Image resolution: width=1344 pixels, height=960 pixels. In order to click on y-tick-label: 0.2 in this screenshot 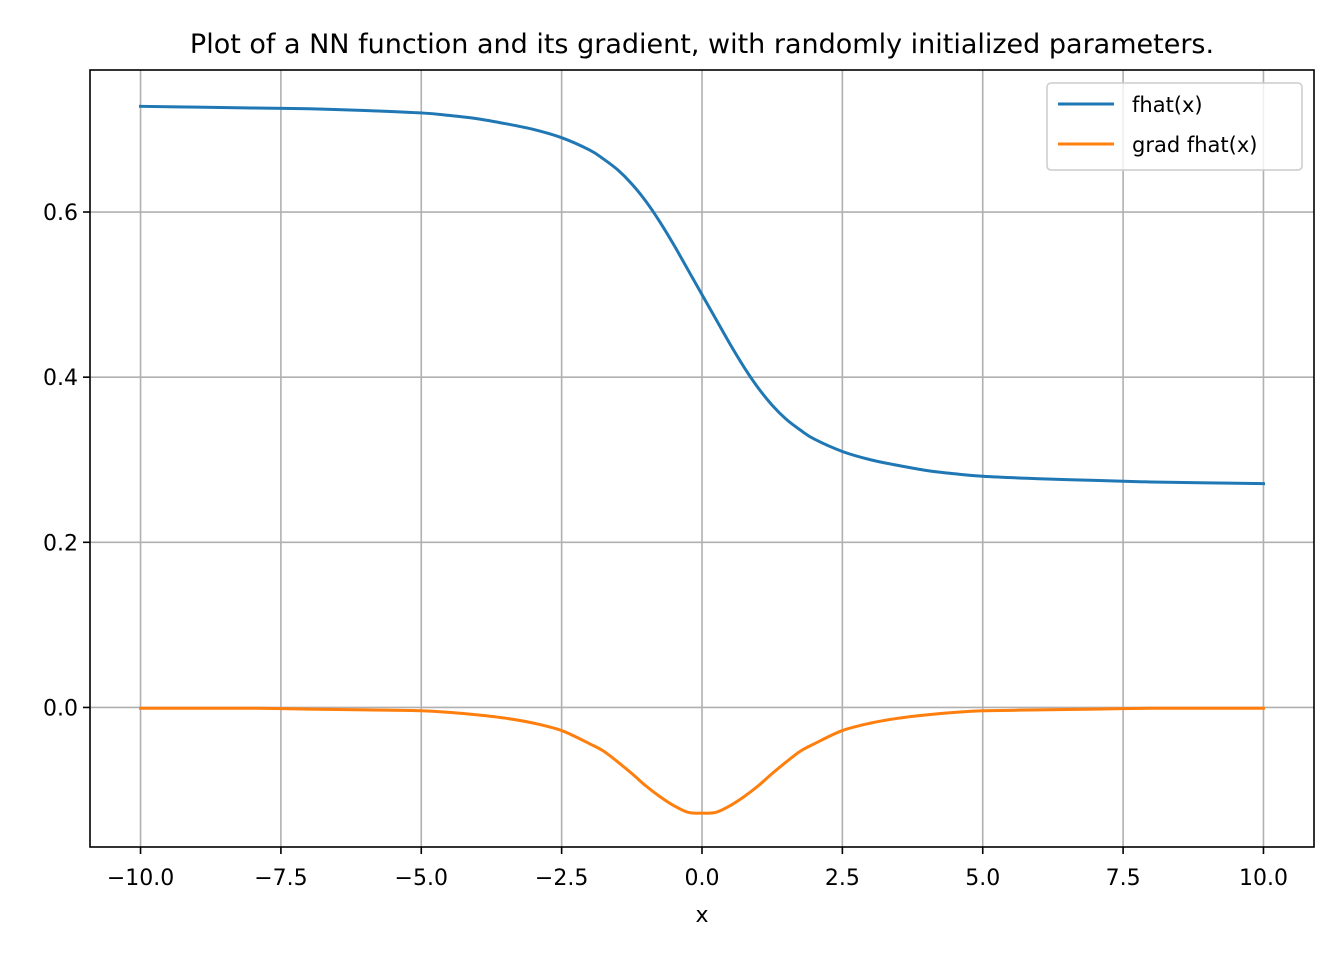, I will do `click(60, 543)`.